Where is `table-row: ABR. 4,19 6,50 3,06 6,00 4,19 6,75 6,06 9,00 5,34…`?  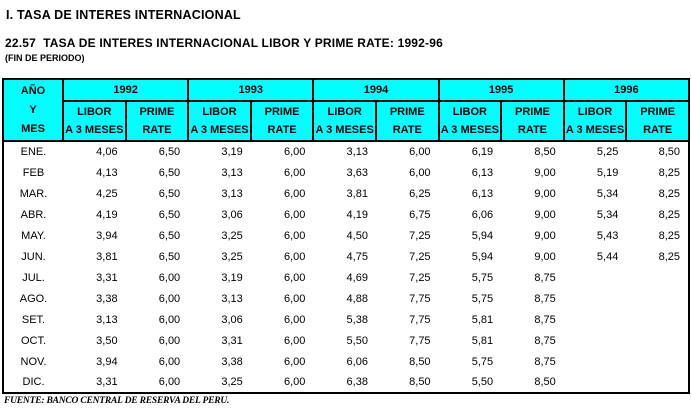
table-row: ABR. 4,19 6,50 3,06 6,00 4,19 6,75 6,06 9,00 5,34… is located at coordinates (346, 214).